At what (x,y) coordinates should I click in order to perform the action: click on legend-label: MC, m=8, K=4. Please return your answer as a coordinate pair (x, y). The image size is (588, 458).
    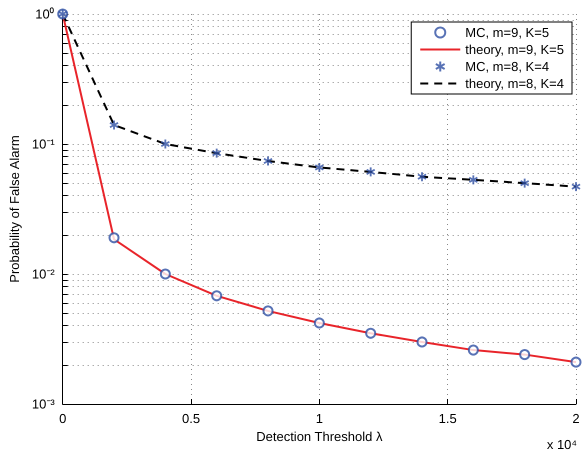
    Looking at the image, I should click on (507, 66).